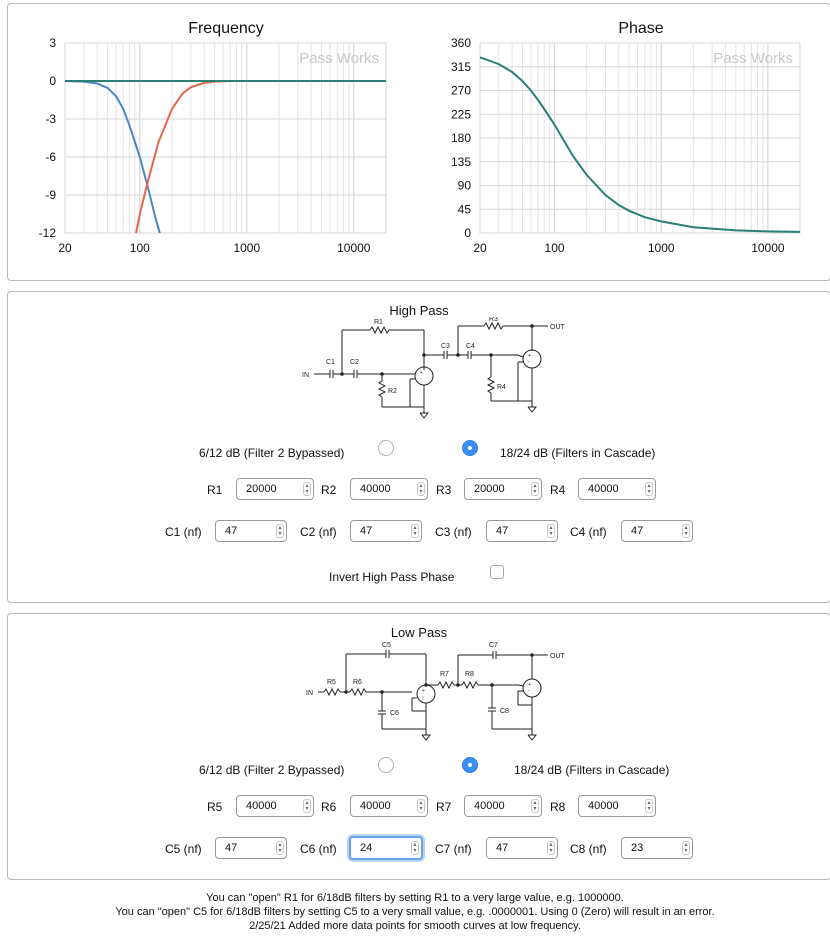 This screenshot has height=946, width=830. Describe the element at coordinates (461, 138) in the screenshot. I see `phase-y-tick-label: 180` at that location.